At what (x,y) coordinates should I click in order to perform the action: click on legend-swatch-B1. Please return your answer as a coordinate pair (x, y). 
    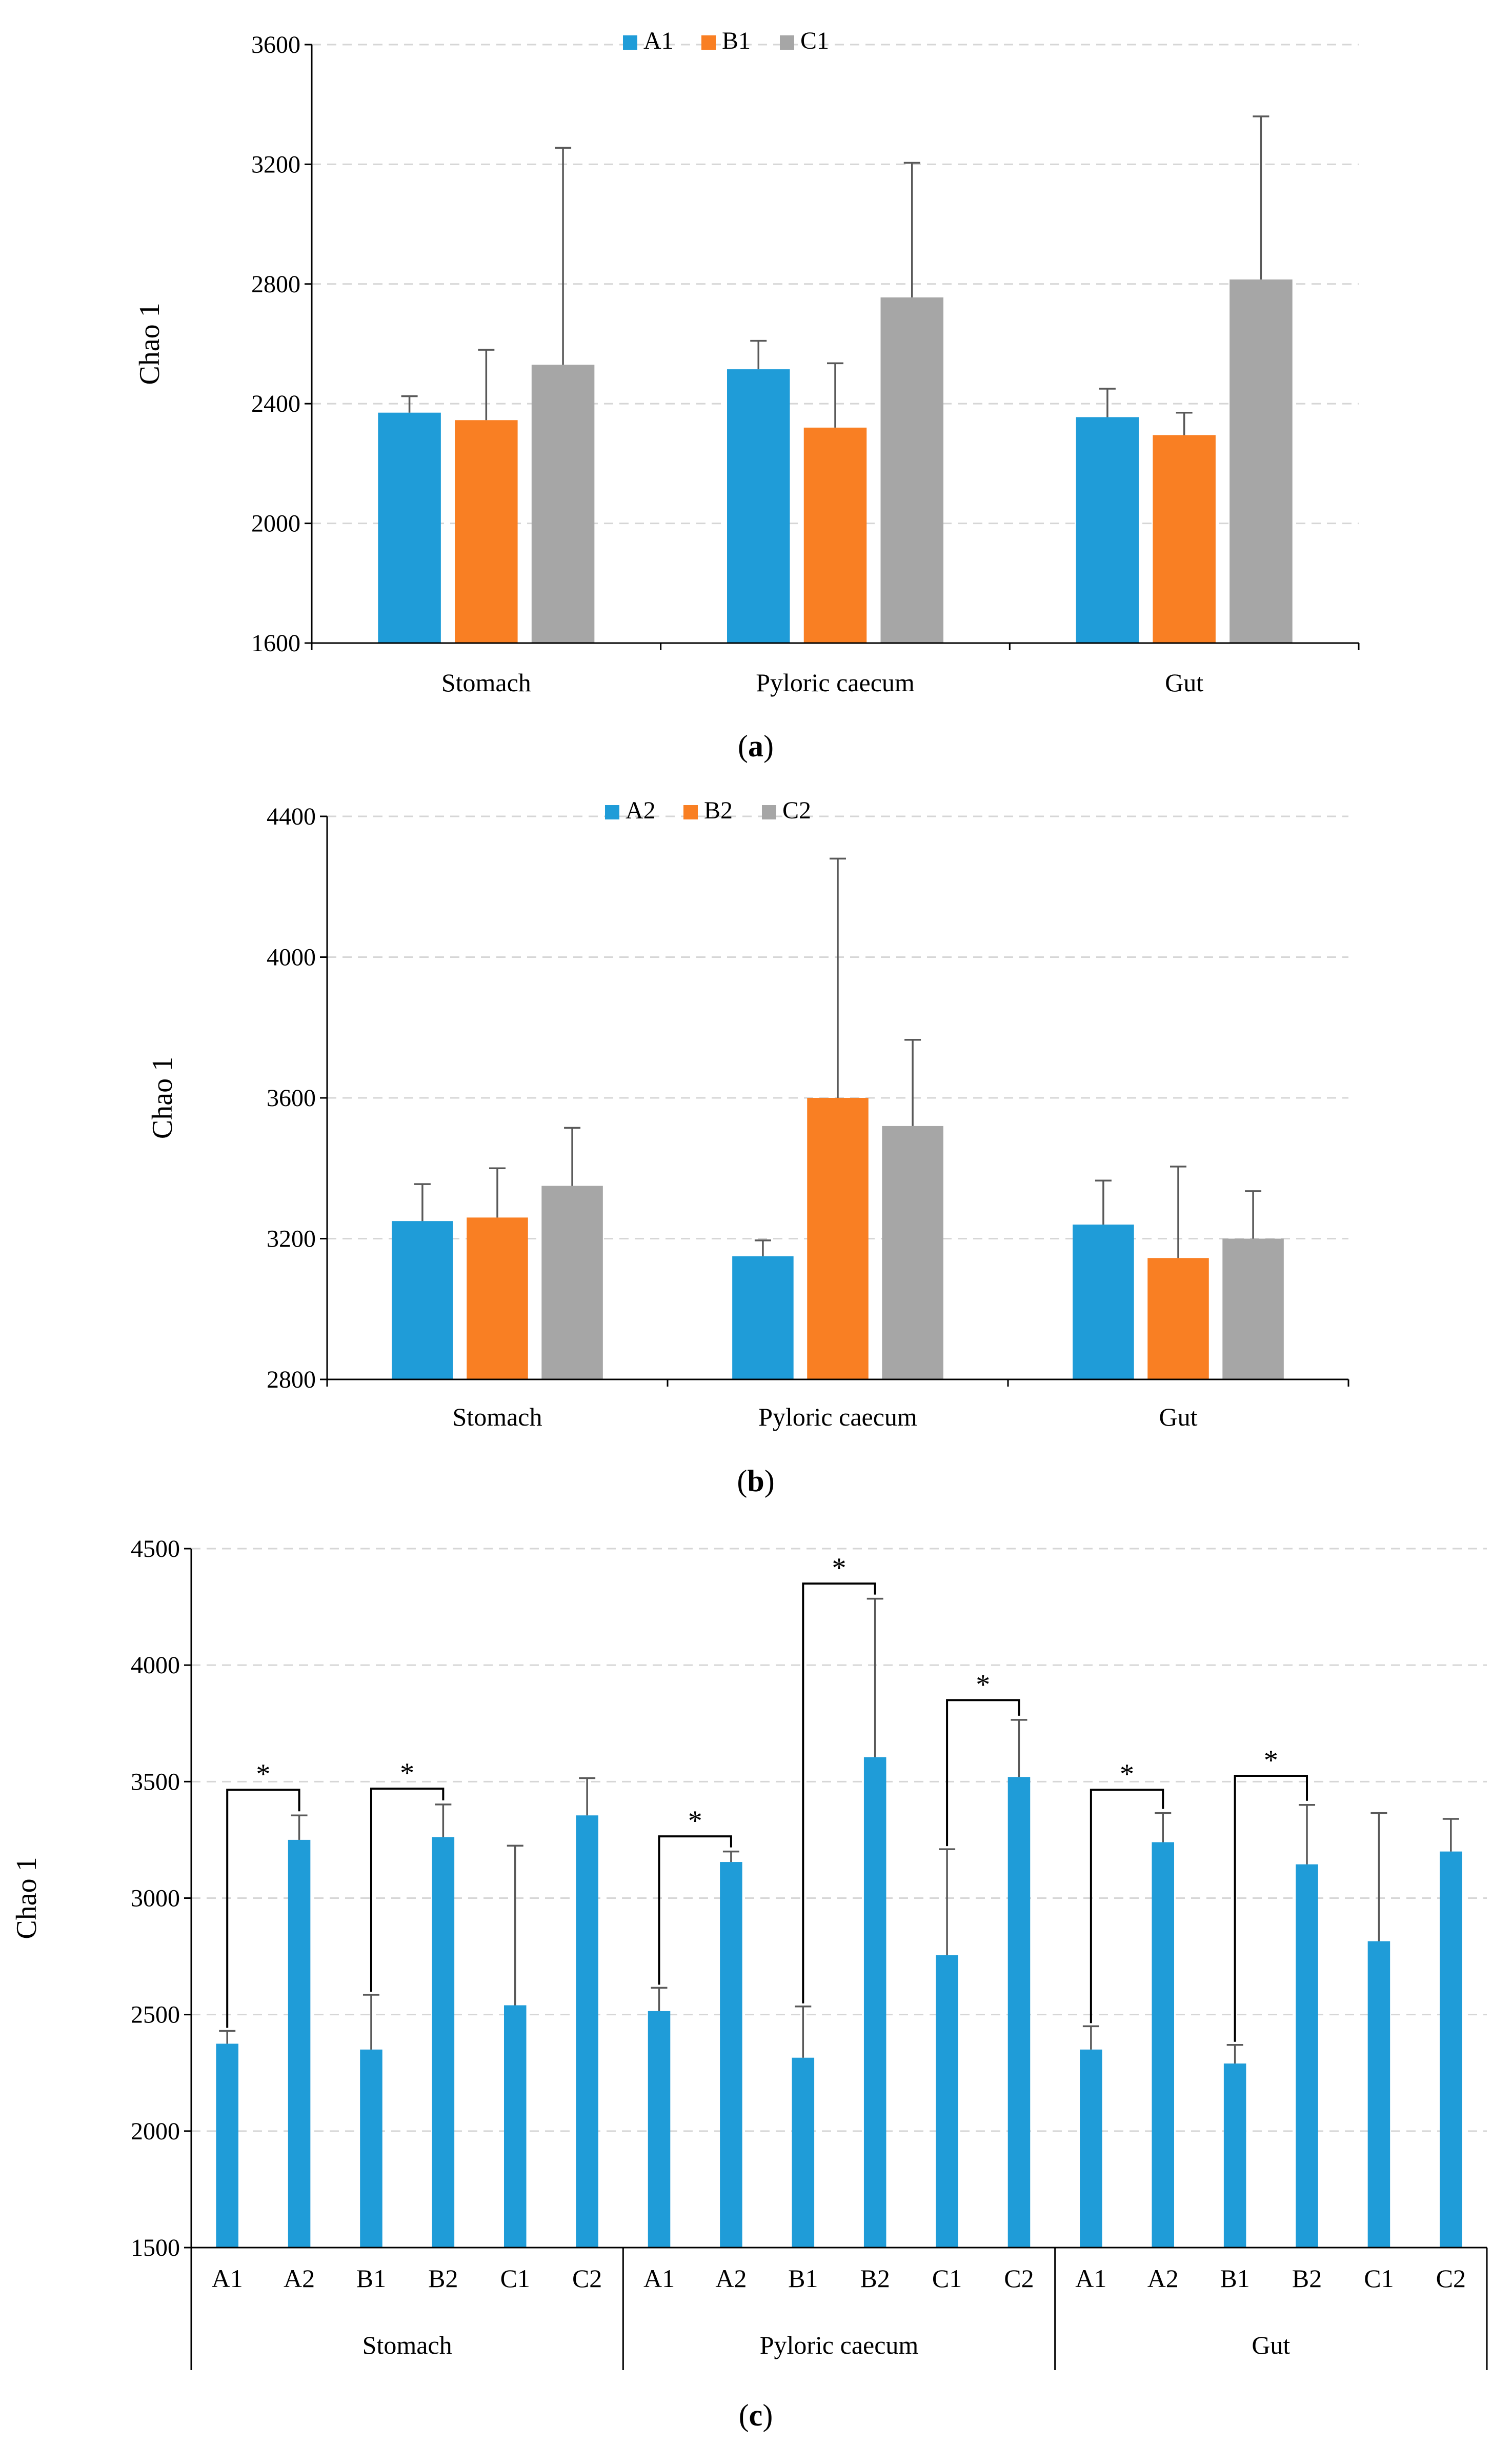
    Looking at the image, I should click on (708, 43).